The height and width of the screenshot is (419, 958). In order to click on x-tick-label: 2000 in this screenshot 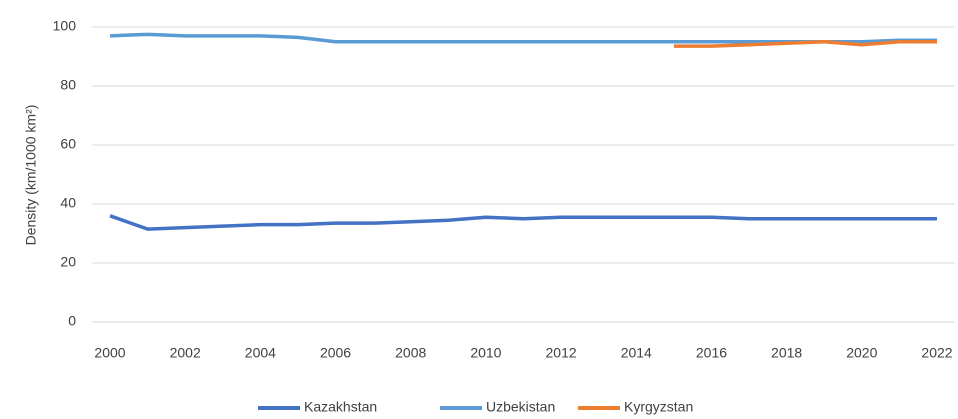, I will do `click(109, 353)`.